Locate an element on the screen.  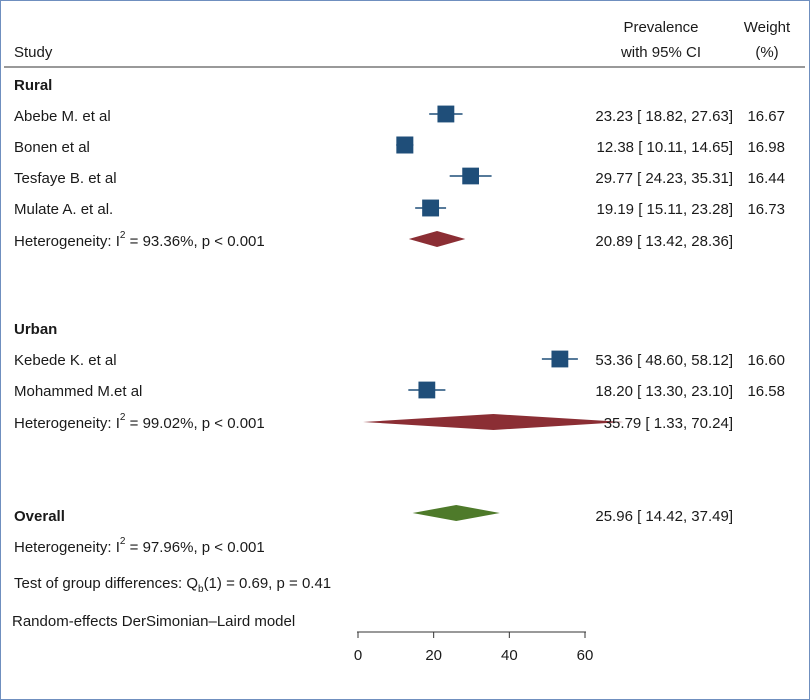
model-note: Random-effects DerSimonian–Laird model is located at coordinates (153, 621).